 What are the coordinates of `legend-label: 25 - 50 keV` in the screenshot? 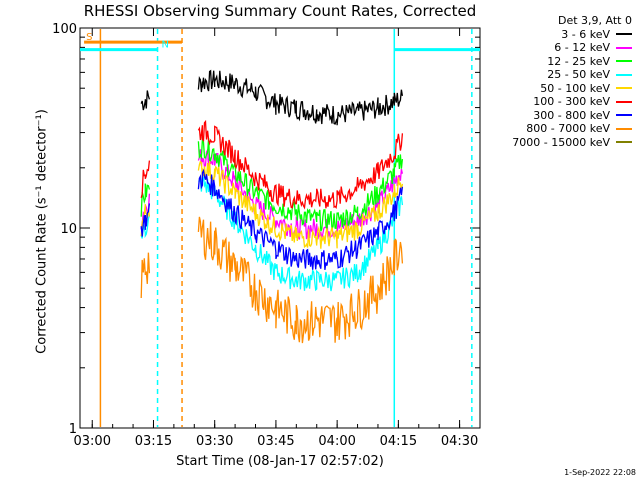 It's located at (578, 74).